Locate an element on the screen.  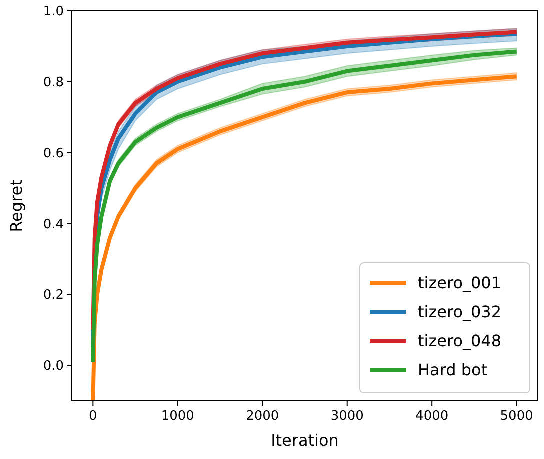
legend-label: tizero_032 is located at coordinates (460, 312).